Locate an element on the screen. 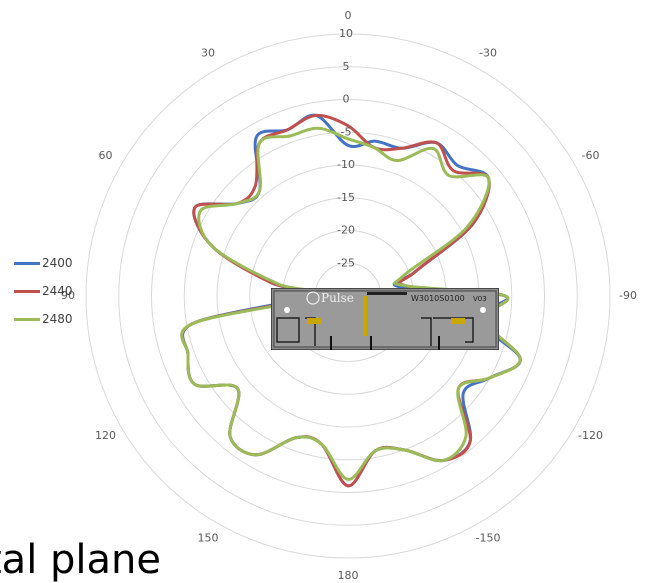  legend: 2400 2440 2480 is located at coordinates (43, 296).